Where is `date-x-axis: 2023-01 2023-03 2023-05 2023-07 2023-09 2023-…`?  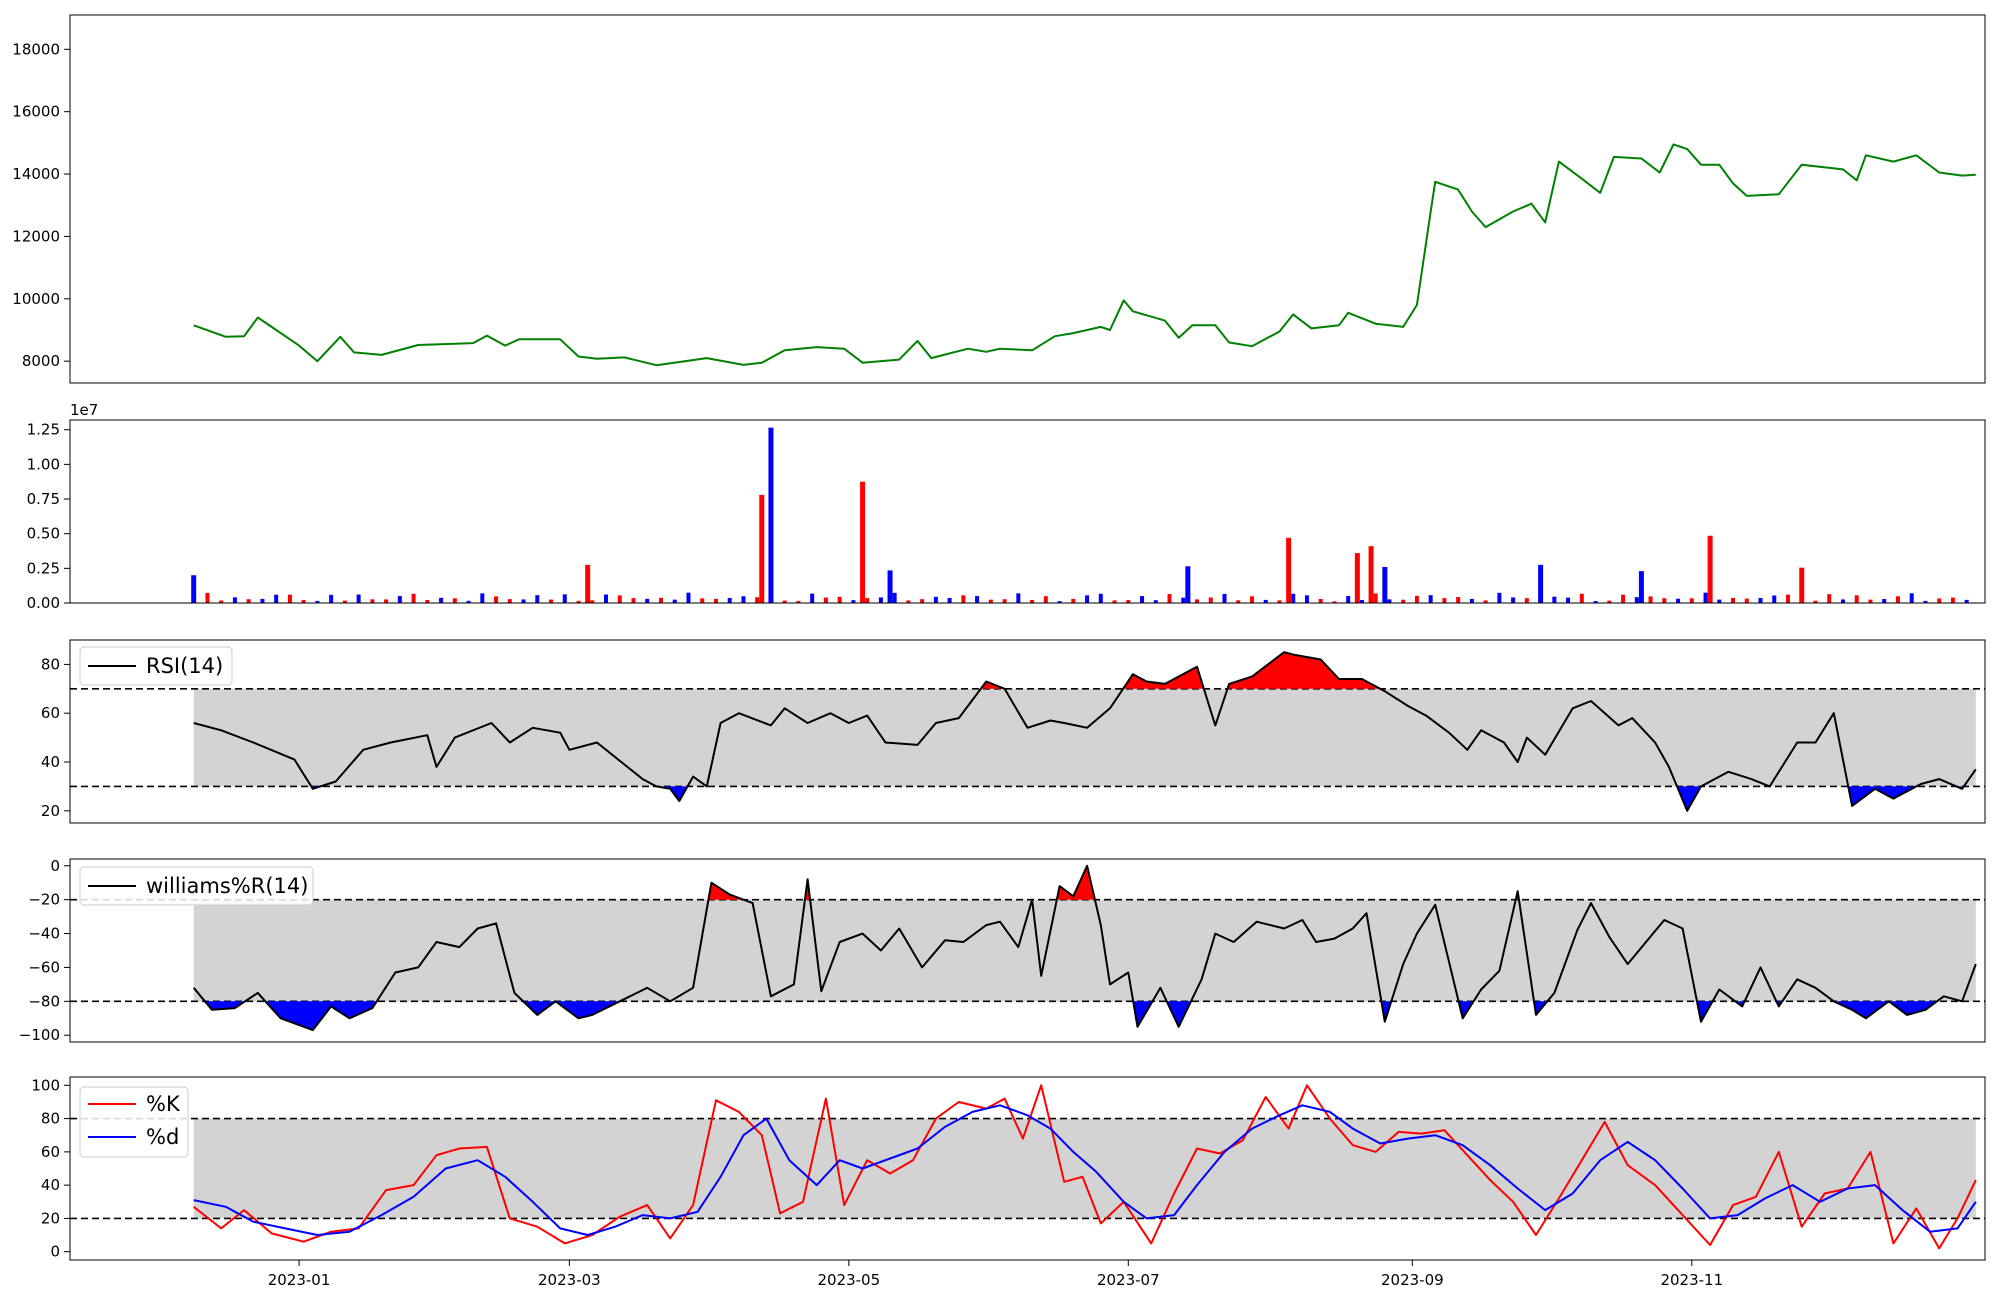
date-x-axis: 2023-01 2023-03 2023-05 2023-07 2023-09 2023-… is located at coordinates (995, 1274).